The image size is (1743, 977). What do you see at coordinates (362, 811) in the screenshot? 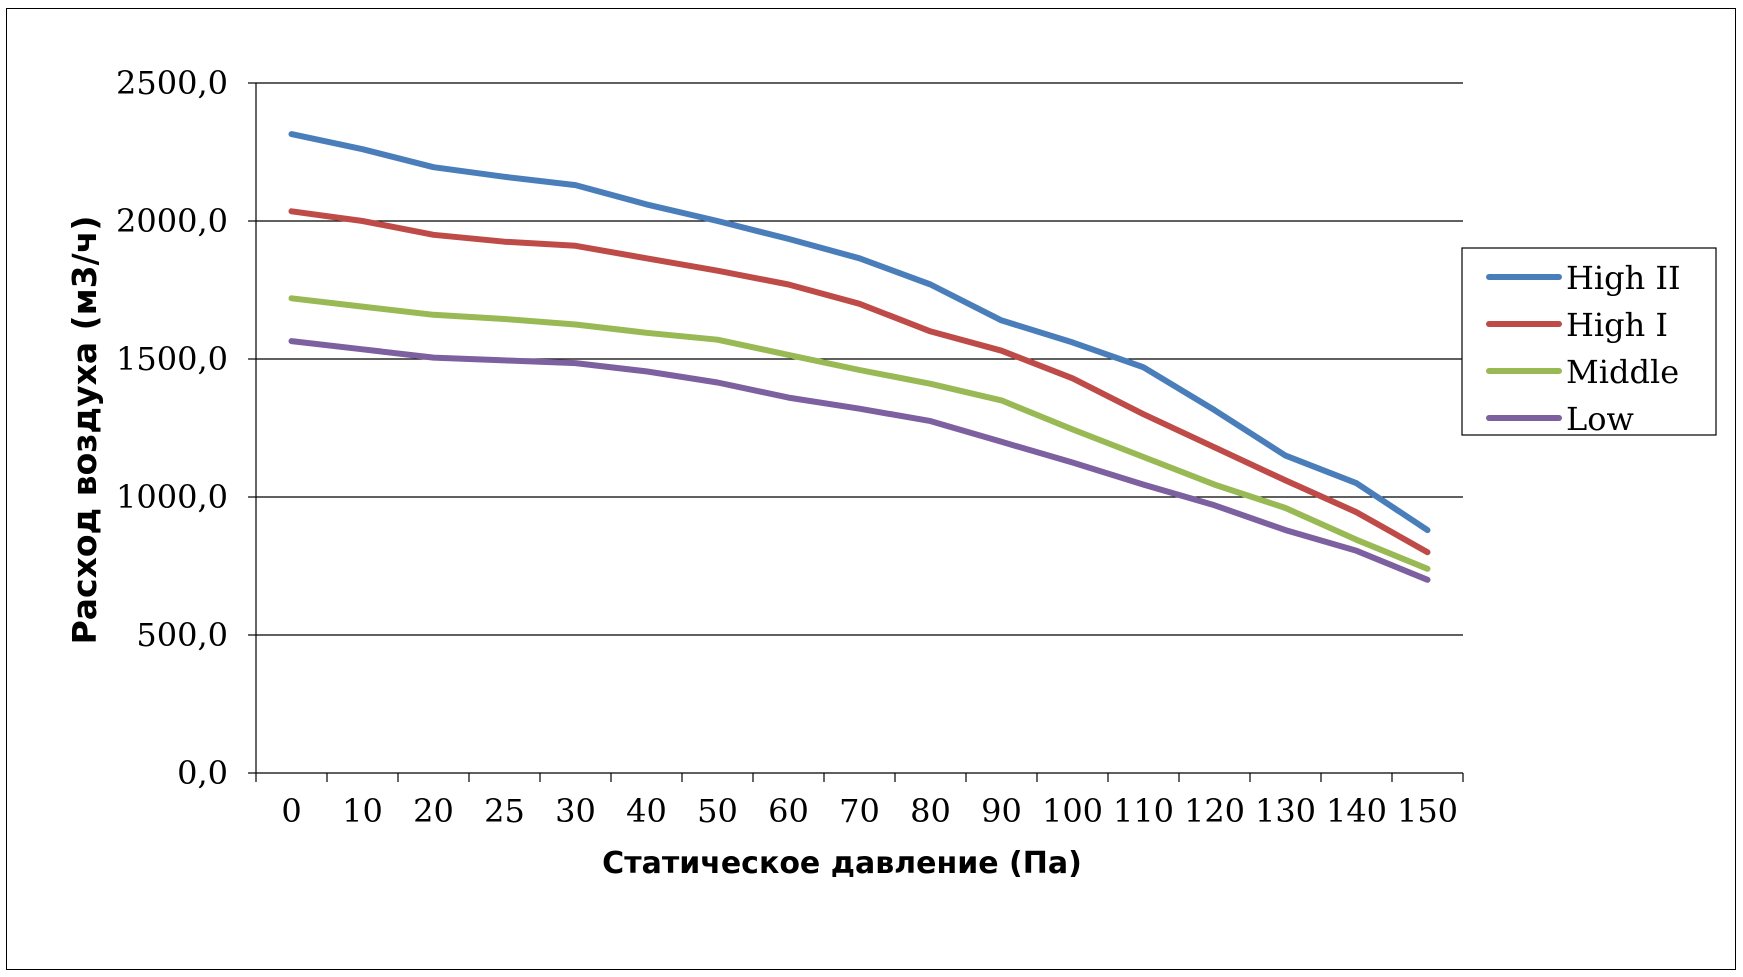
I see `x-tick-label: 10` at bounding box center [362, 811].